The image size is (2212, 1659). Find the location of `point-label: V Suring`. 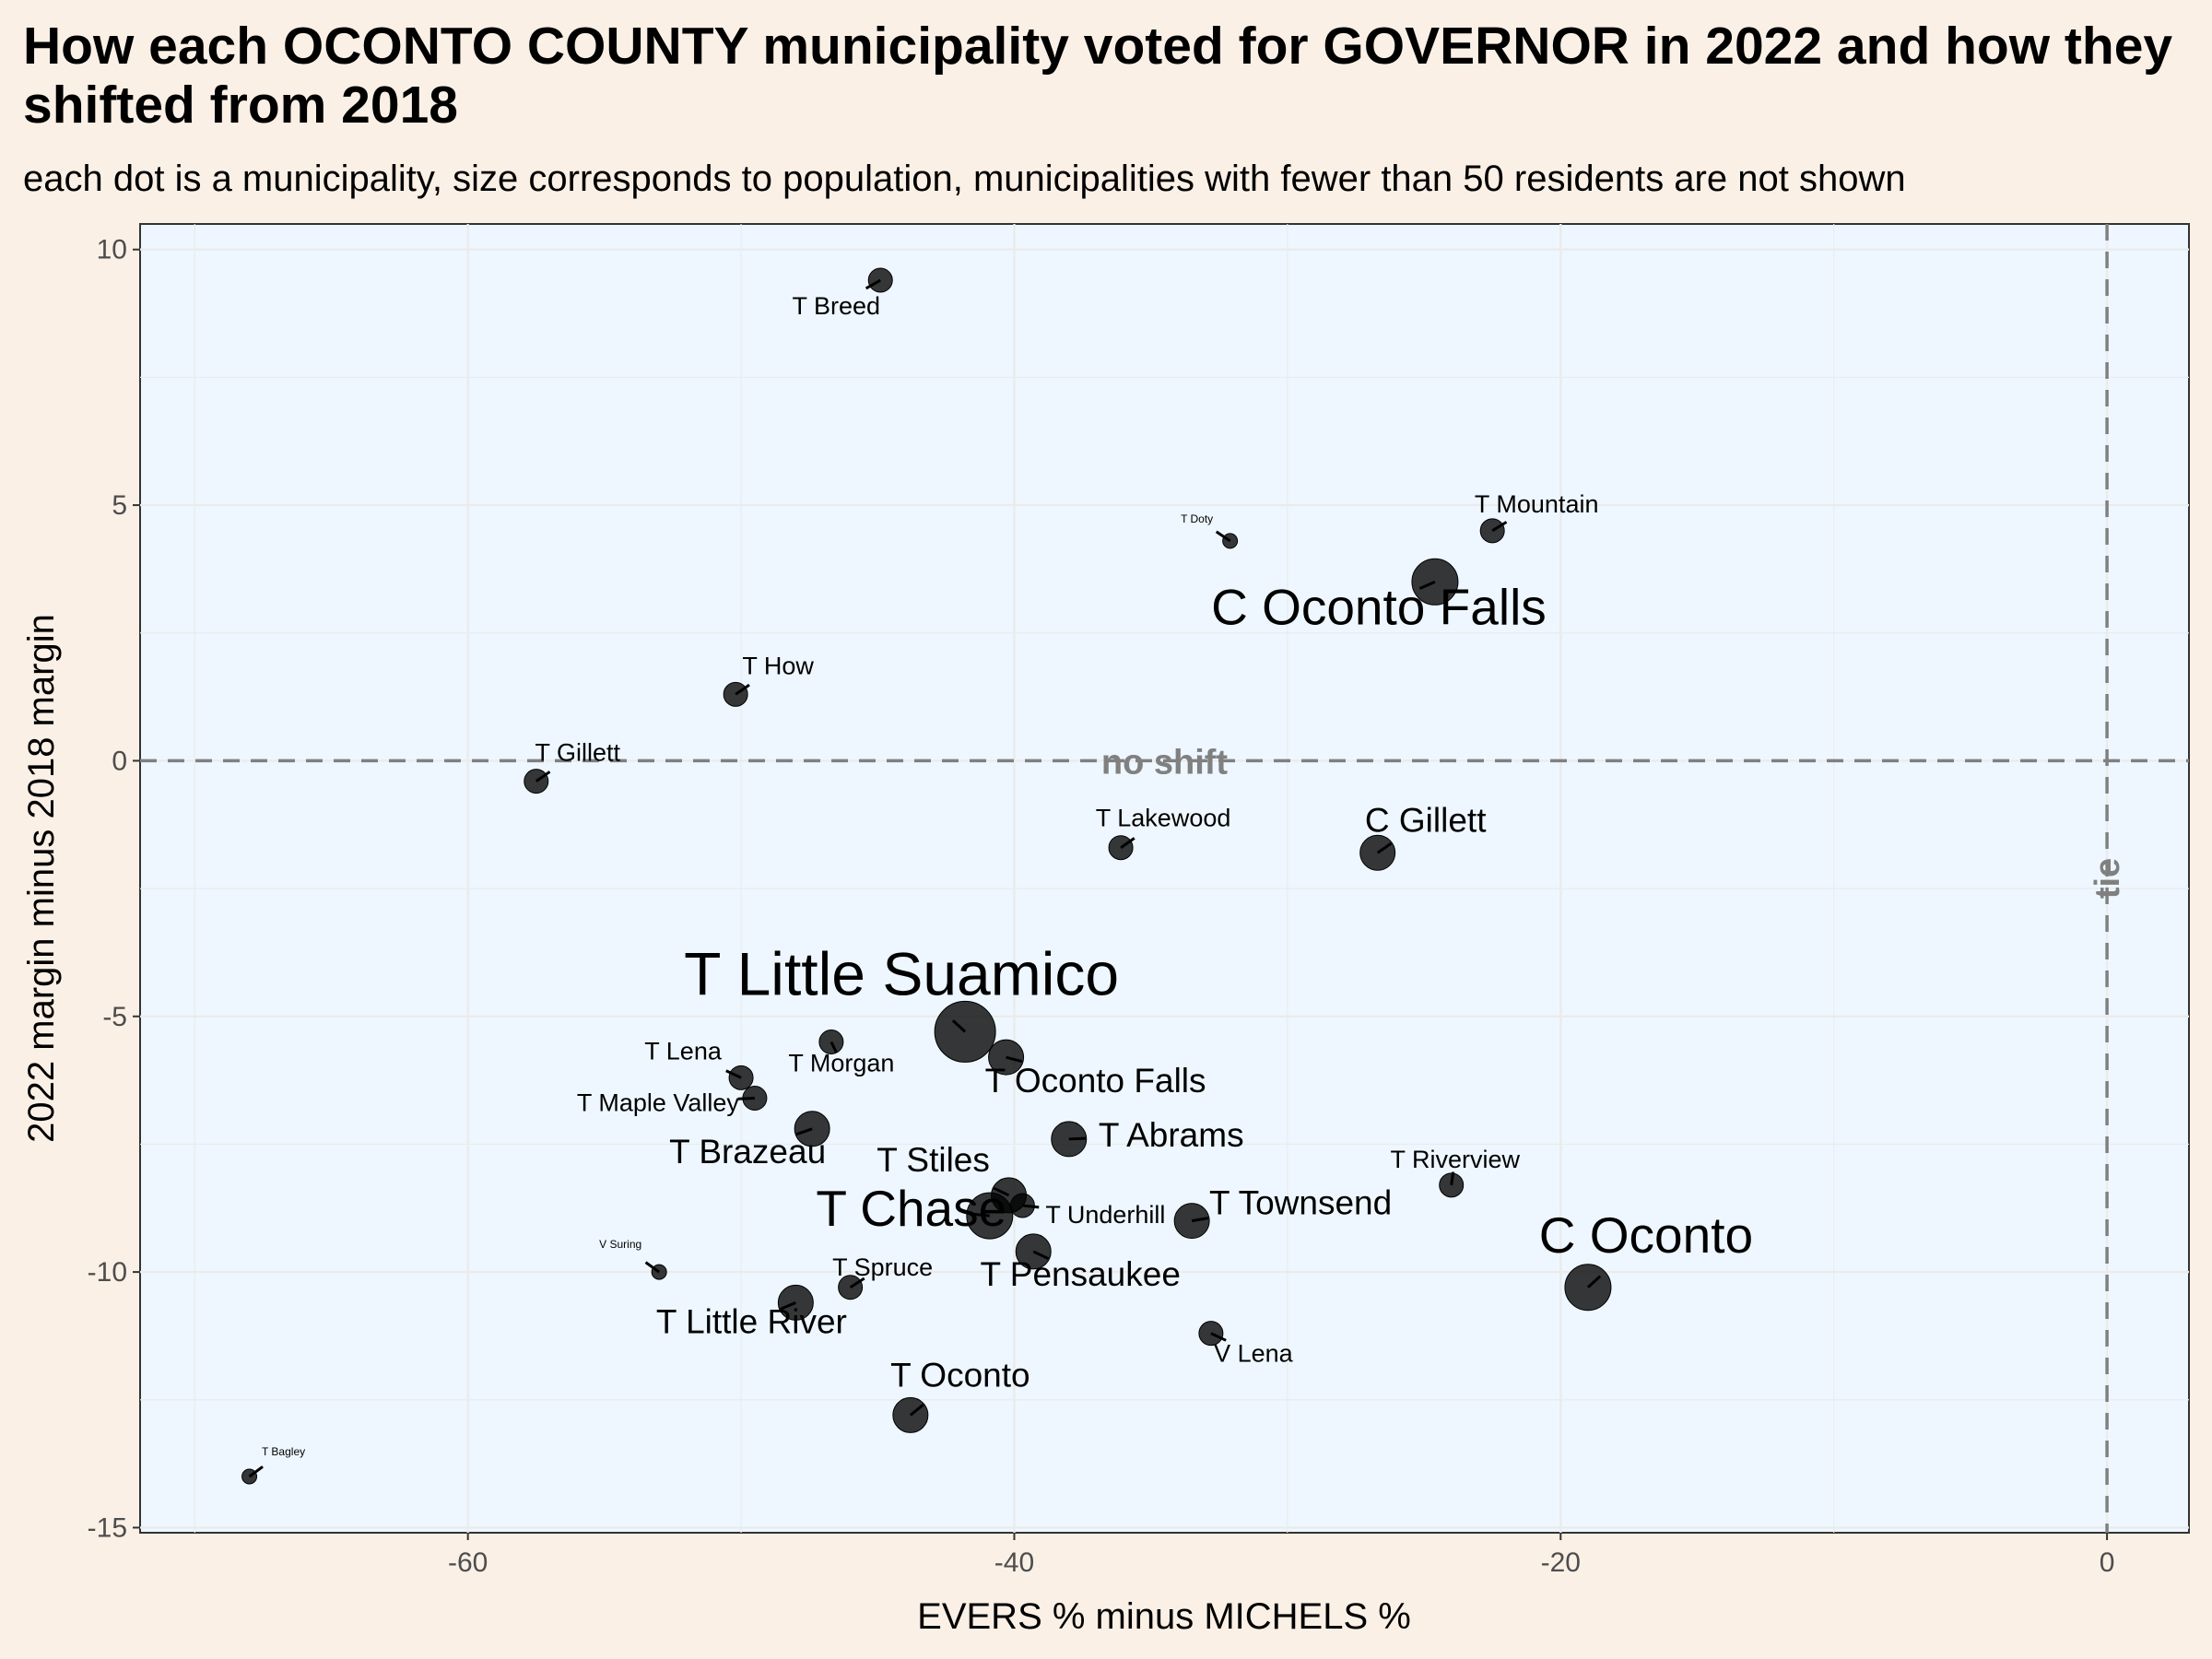

point-label: V Suring is located at coordinates (620, 1244).